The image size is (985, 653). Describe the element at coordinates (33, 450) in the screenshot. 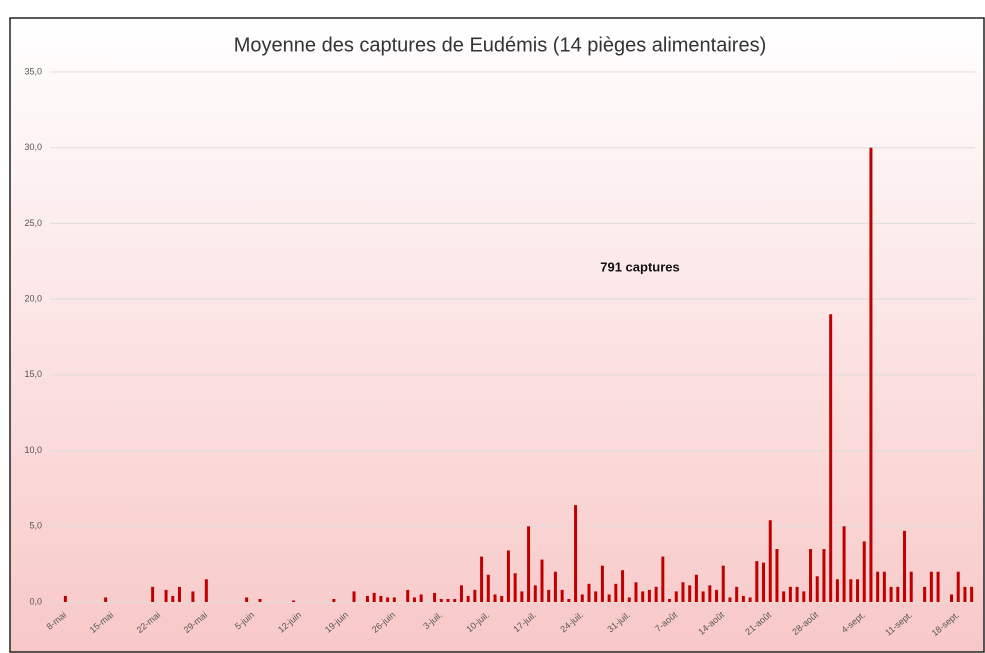

I see `y-tick-label: 10,0` at that location.